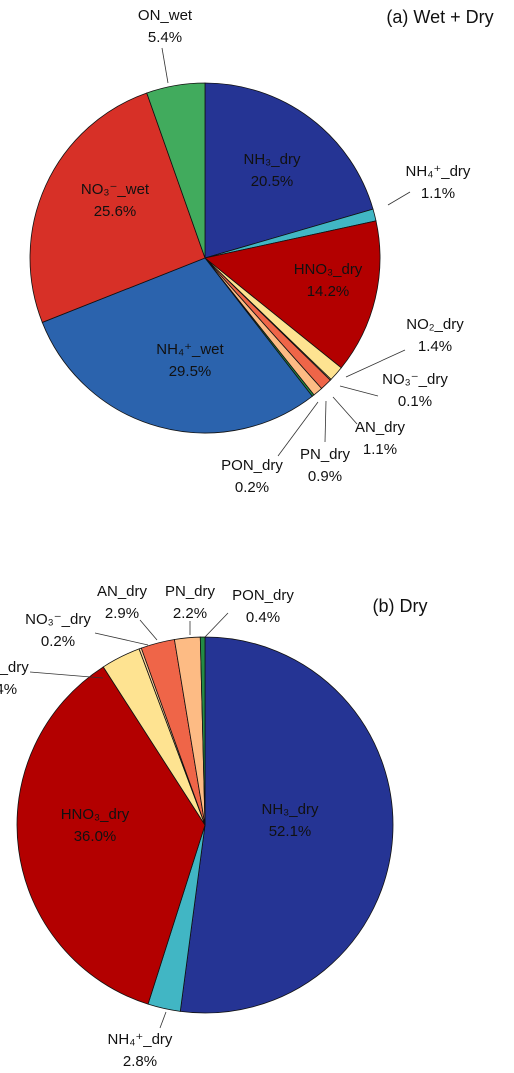 The height and width of the screenshot is (1073, 514). Describe the element at coordinates (95, 836) in the screenshot. I see `value-label: 36.0%` at that location.